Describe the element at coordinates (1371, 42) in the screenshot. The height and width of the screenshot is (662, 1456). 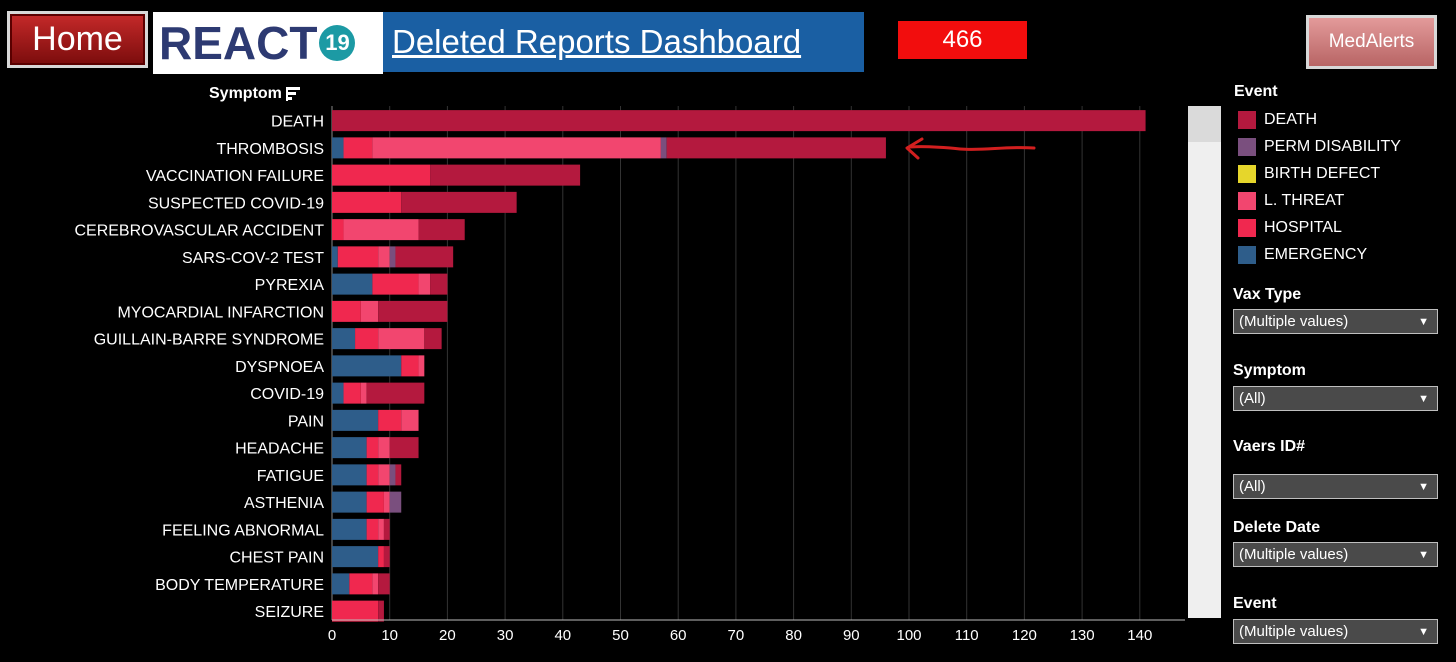
I see `medalerts-button: MedAlerts` at that location.